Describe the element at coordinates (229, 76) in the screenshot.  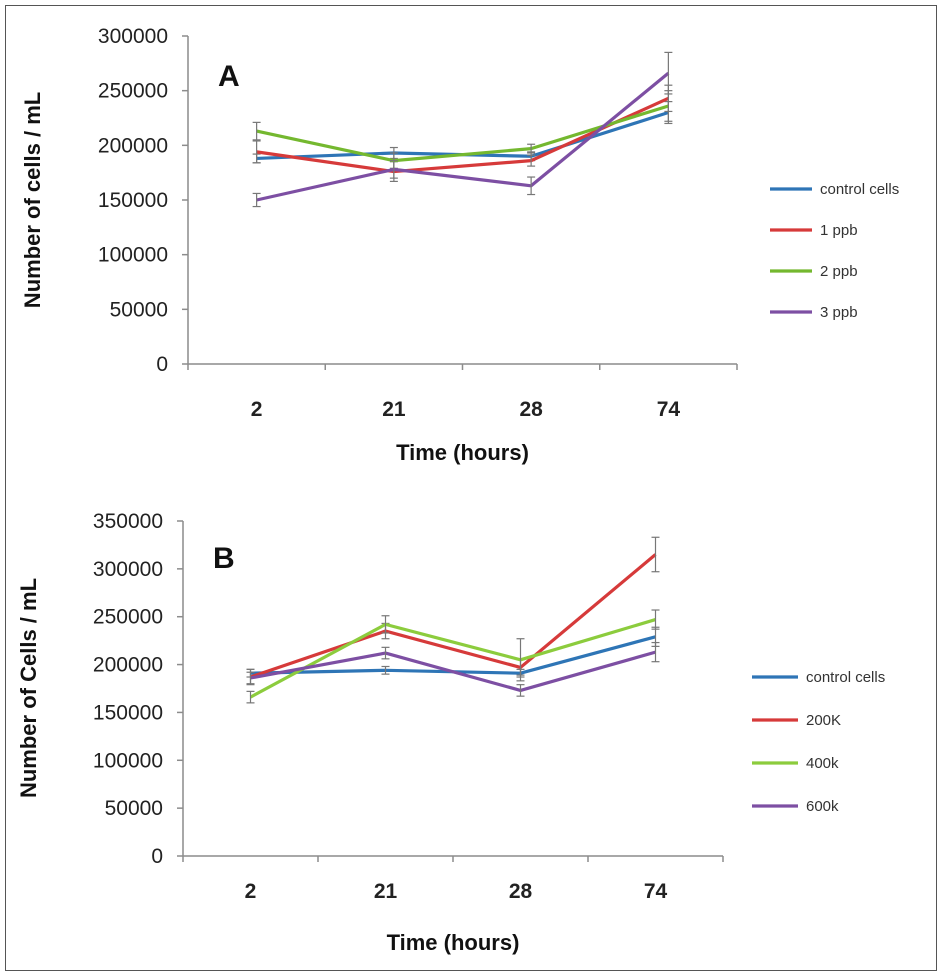
I see `panel-label: A` at that location.